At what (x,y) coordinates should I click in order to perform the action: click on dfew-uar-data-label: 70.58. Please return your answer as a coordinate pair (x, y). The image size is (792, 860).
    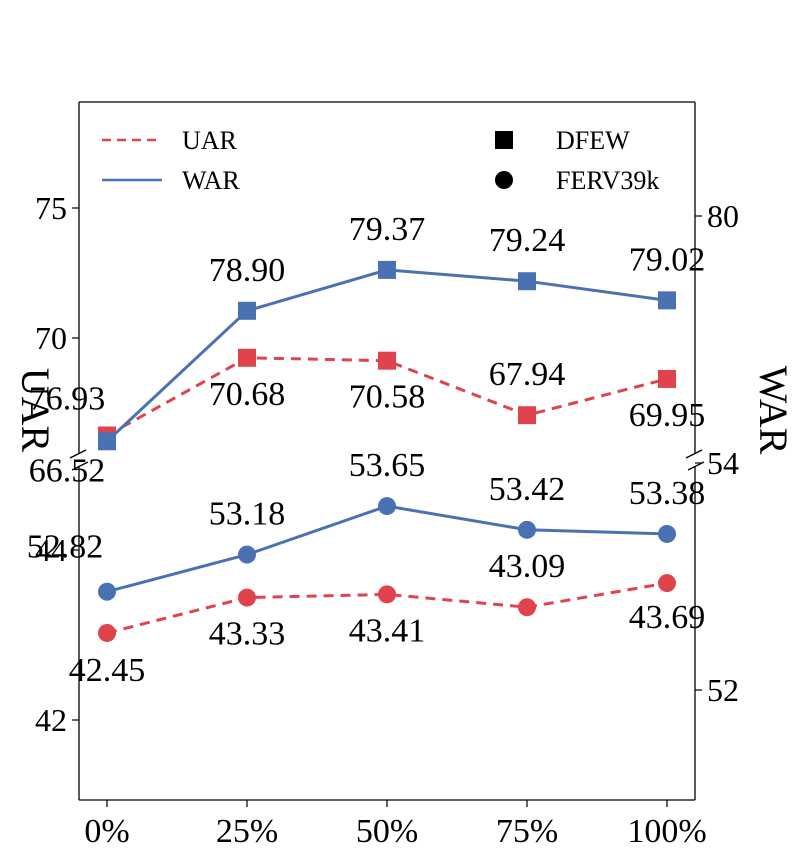
    Looking at the image, I should click on (387, 397).